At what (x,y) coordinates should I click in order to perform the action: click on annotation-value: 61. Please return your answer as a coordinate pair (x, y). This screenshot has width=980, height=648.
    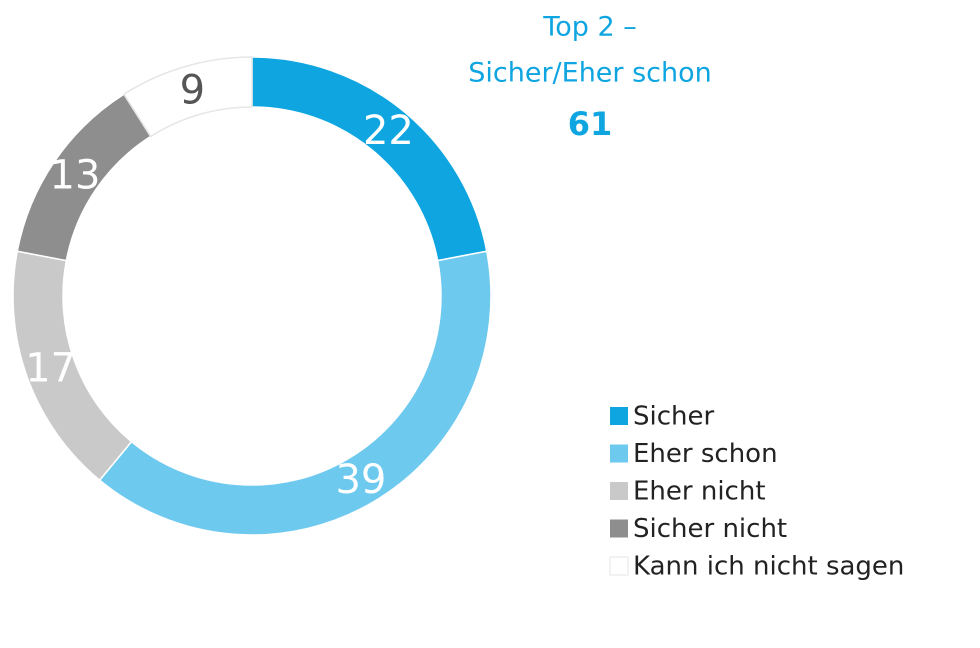
    Looking at the image, I should click on (590, 124).